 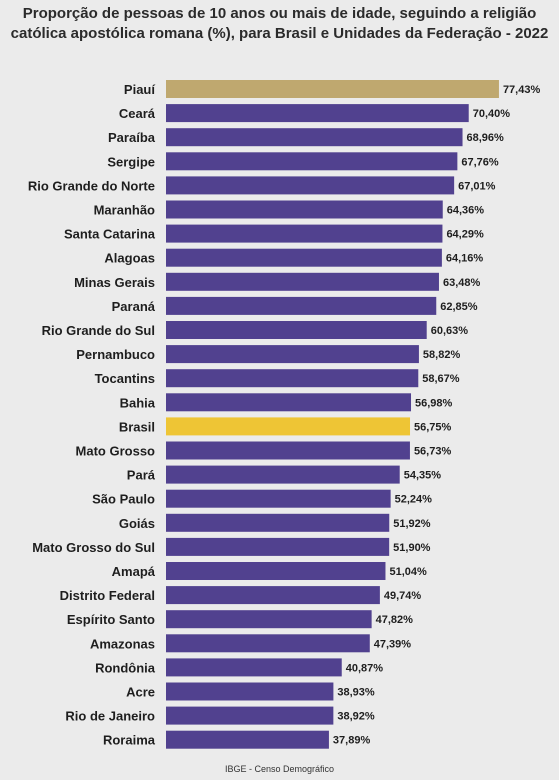 I want to click on value-label: 40,87%, so click(x=365, y=668).